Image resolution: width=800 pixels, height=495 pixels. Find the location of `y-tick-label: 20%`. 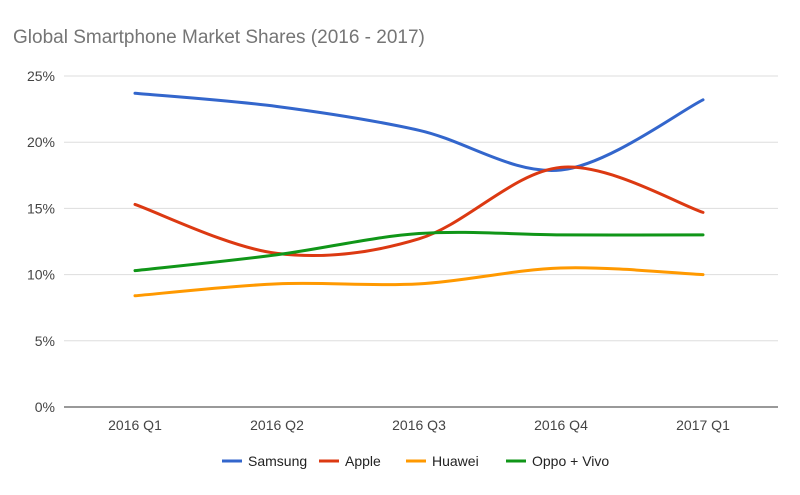

y-tick-label: 20% is located at coordinates (41, 142).